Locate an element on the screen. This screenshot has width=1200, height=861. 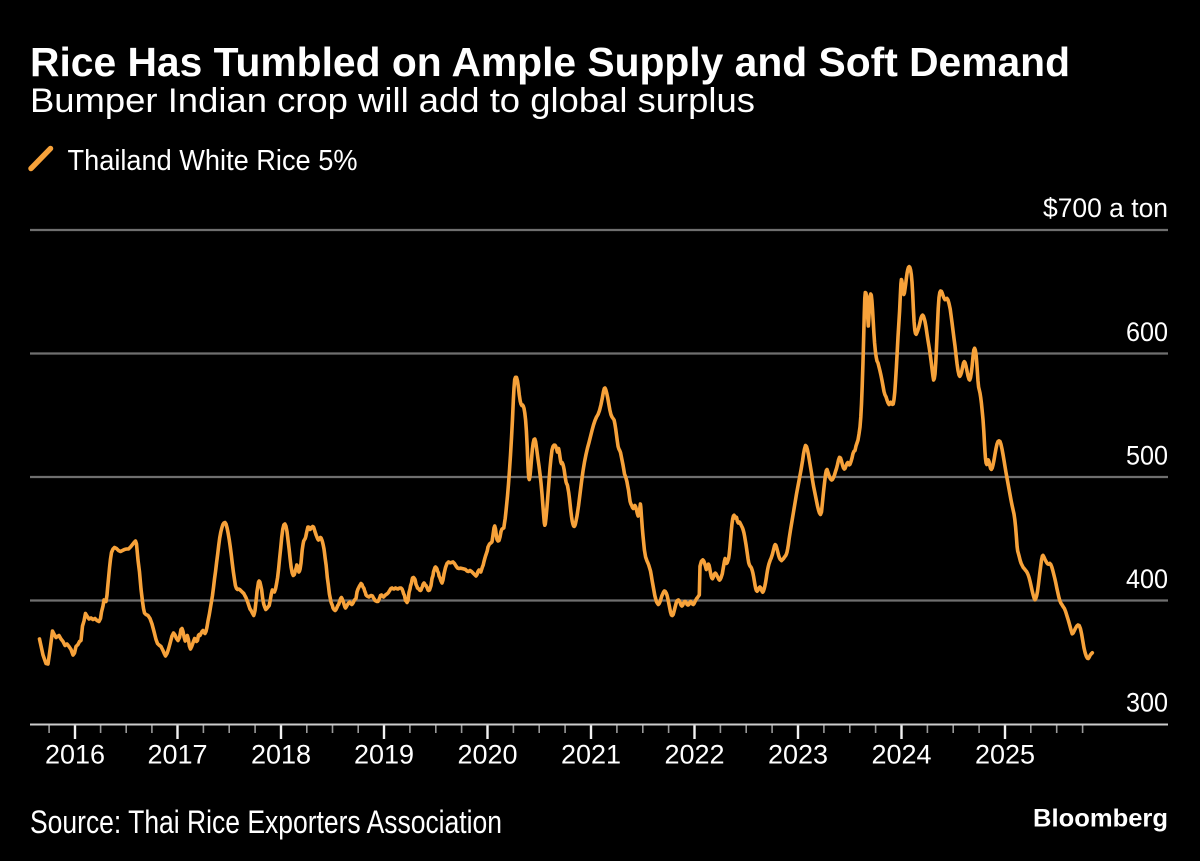
svg-text: 2020 is located at coordinates (487, 755).